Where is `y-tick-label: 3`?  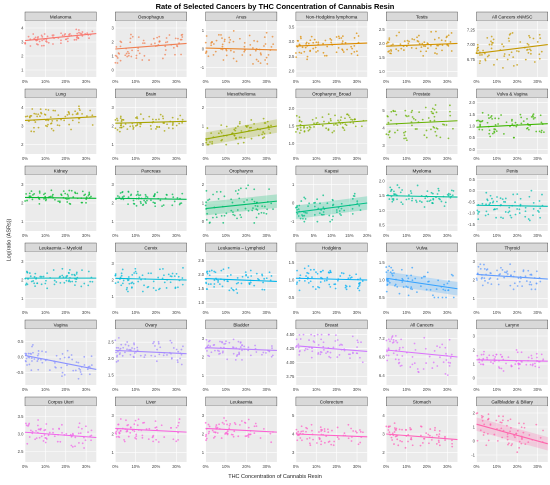
y-tick-label: 3 is located at coordinates (112, 28).